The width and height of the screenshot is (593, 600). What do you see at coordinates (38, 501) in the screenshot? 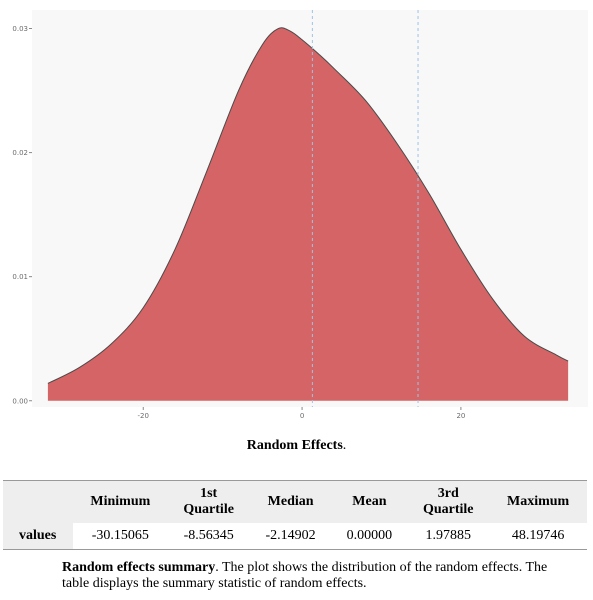
I see `header-empty` at bounding box center [38, 501].